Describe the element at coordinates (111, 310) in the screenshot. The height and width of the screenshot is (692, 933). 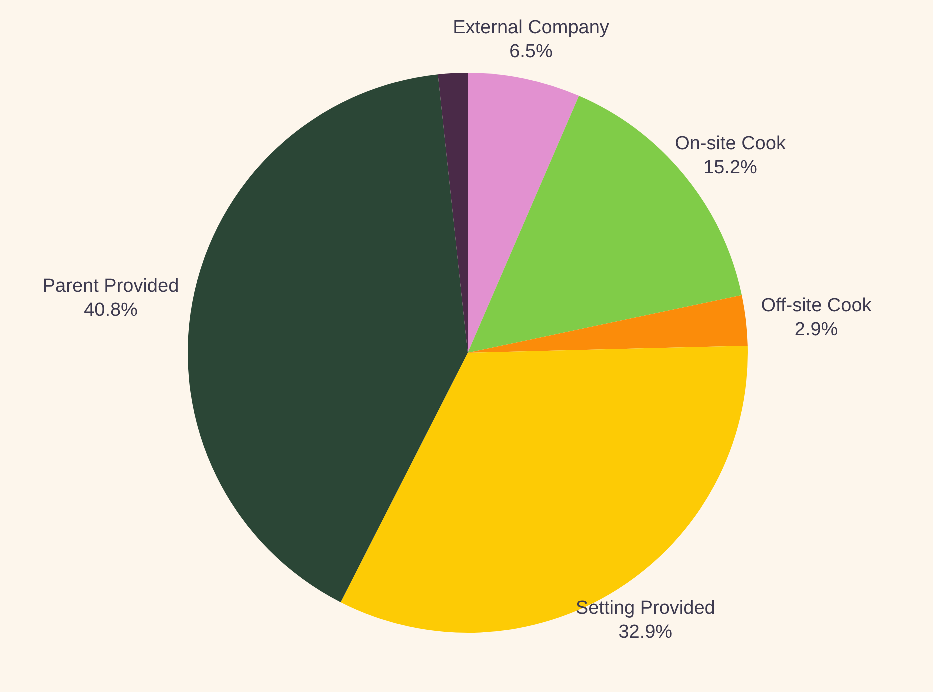
I see `data-label: 40.8%` at that location.